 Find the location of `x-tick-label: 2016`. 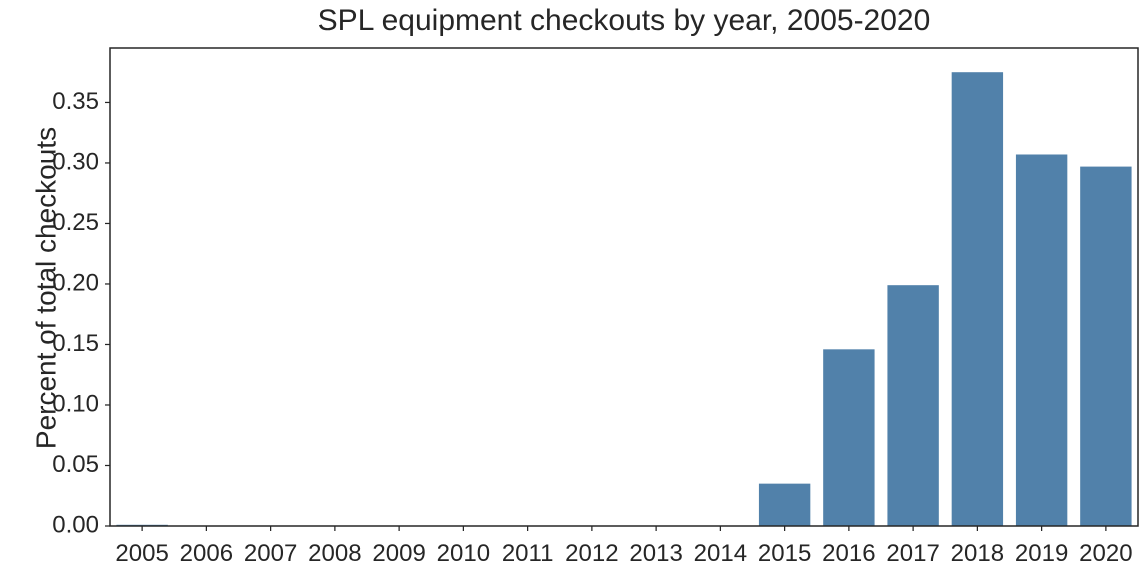

x-tick-label: 2016 is located at coordinates (848, 553).